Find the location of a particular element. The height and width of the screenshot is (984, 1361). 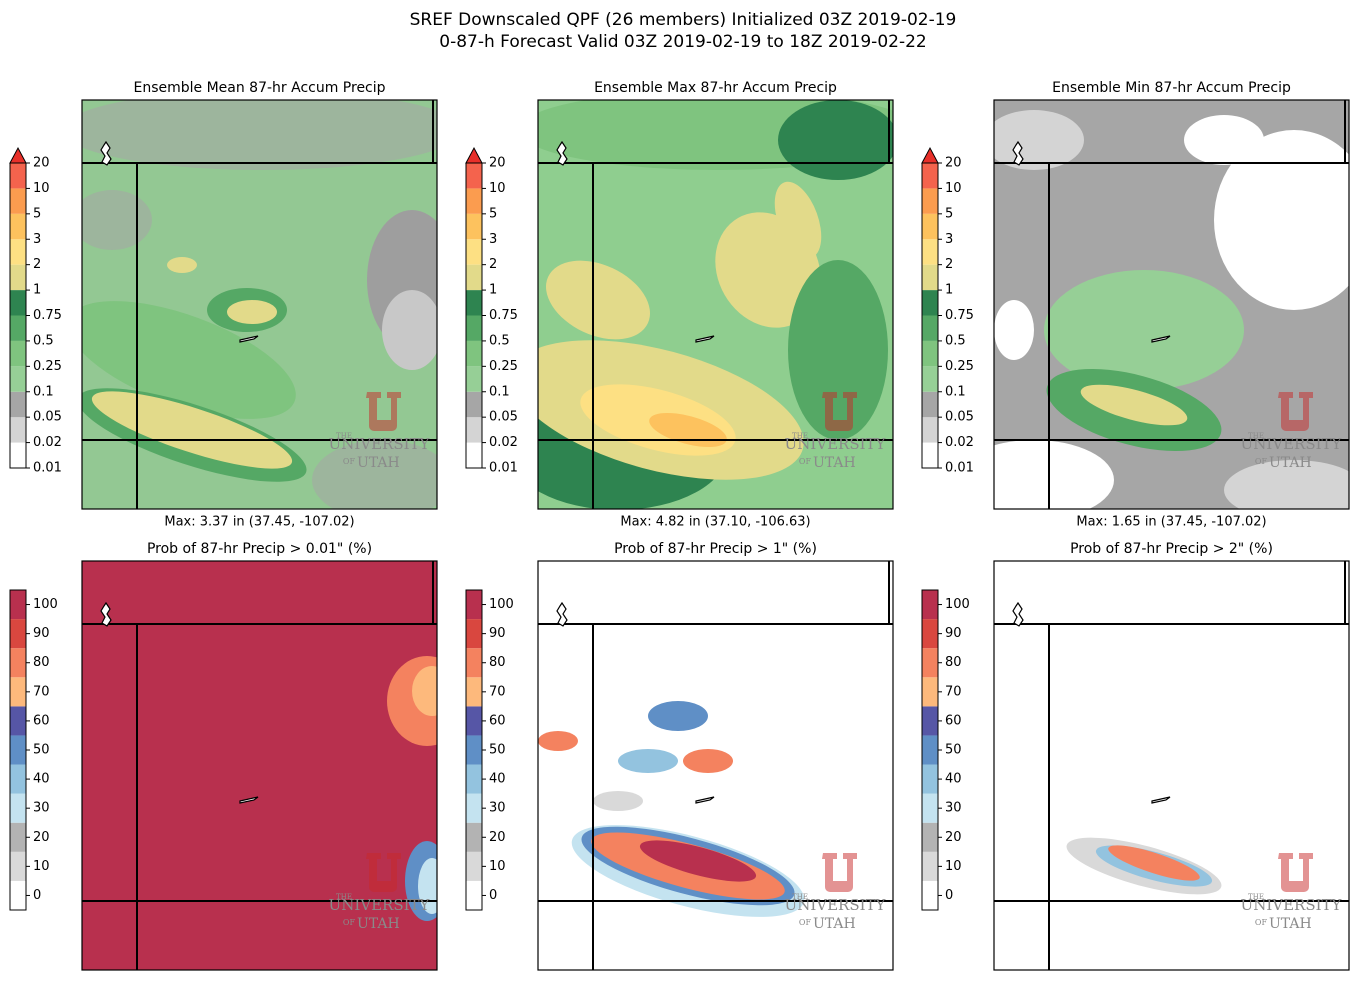

colorbar-tick-label: 100 is located at coordinates (957, 604).